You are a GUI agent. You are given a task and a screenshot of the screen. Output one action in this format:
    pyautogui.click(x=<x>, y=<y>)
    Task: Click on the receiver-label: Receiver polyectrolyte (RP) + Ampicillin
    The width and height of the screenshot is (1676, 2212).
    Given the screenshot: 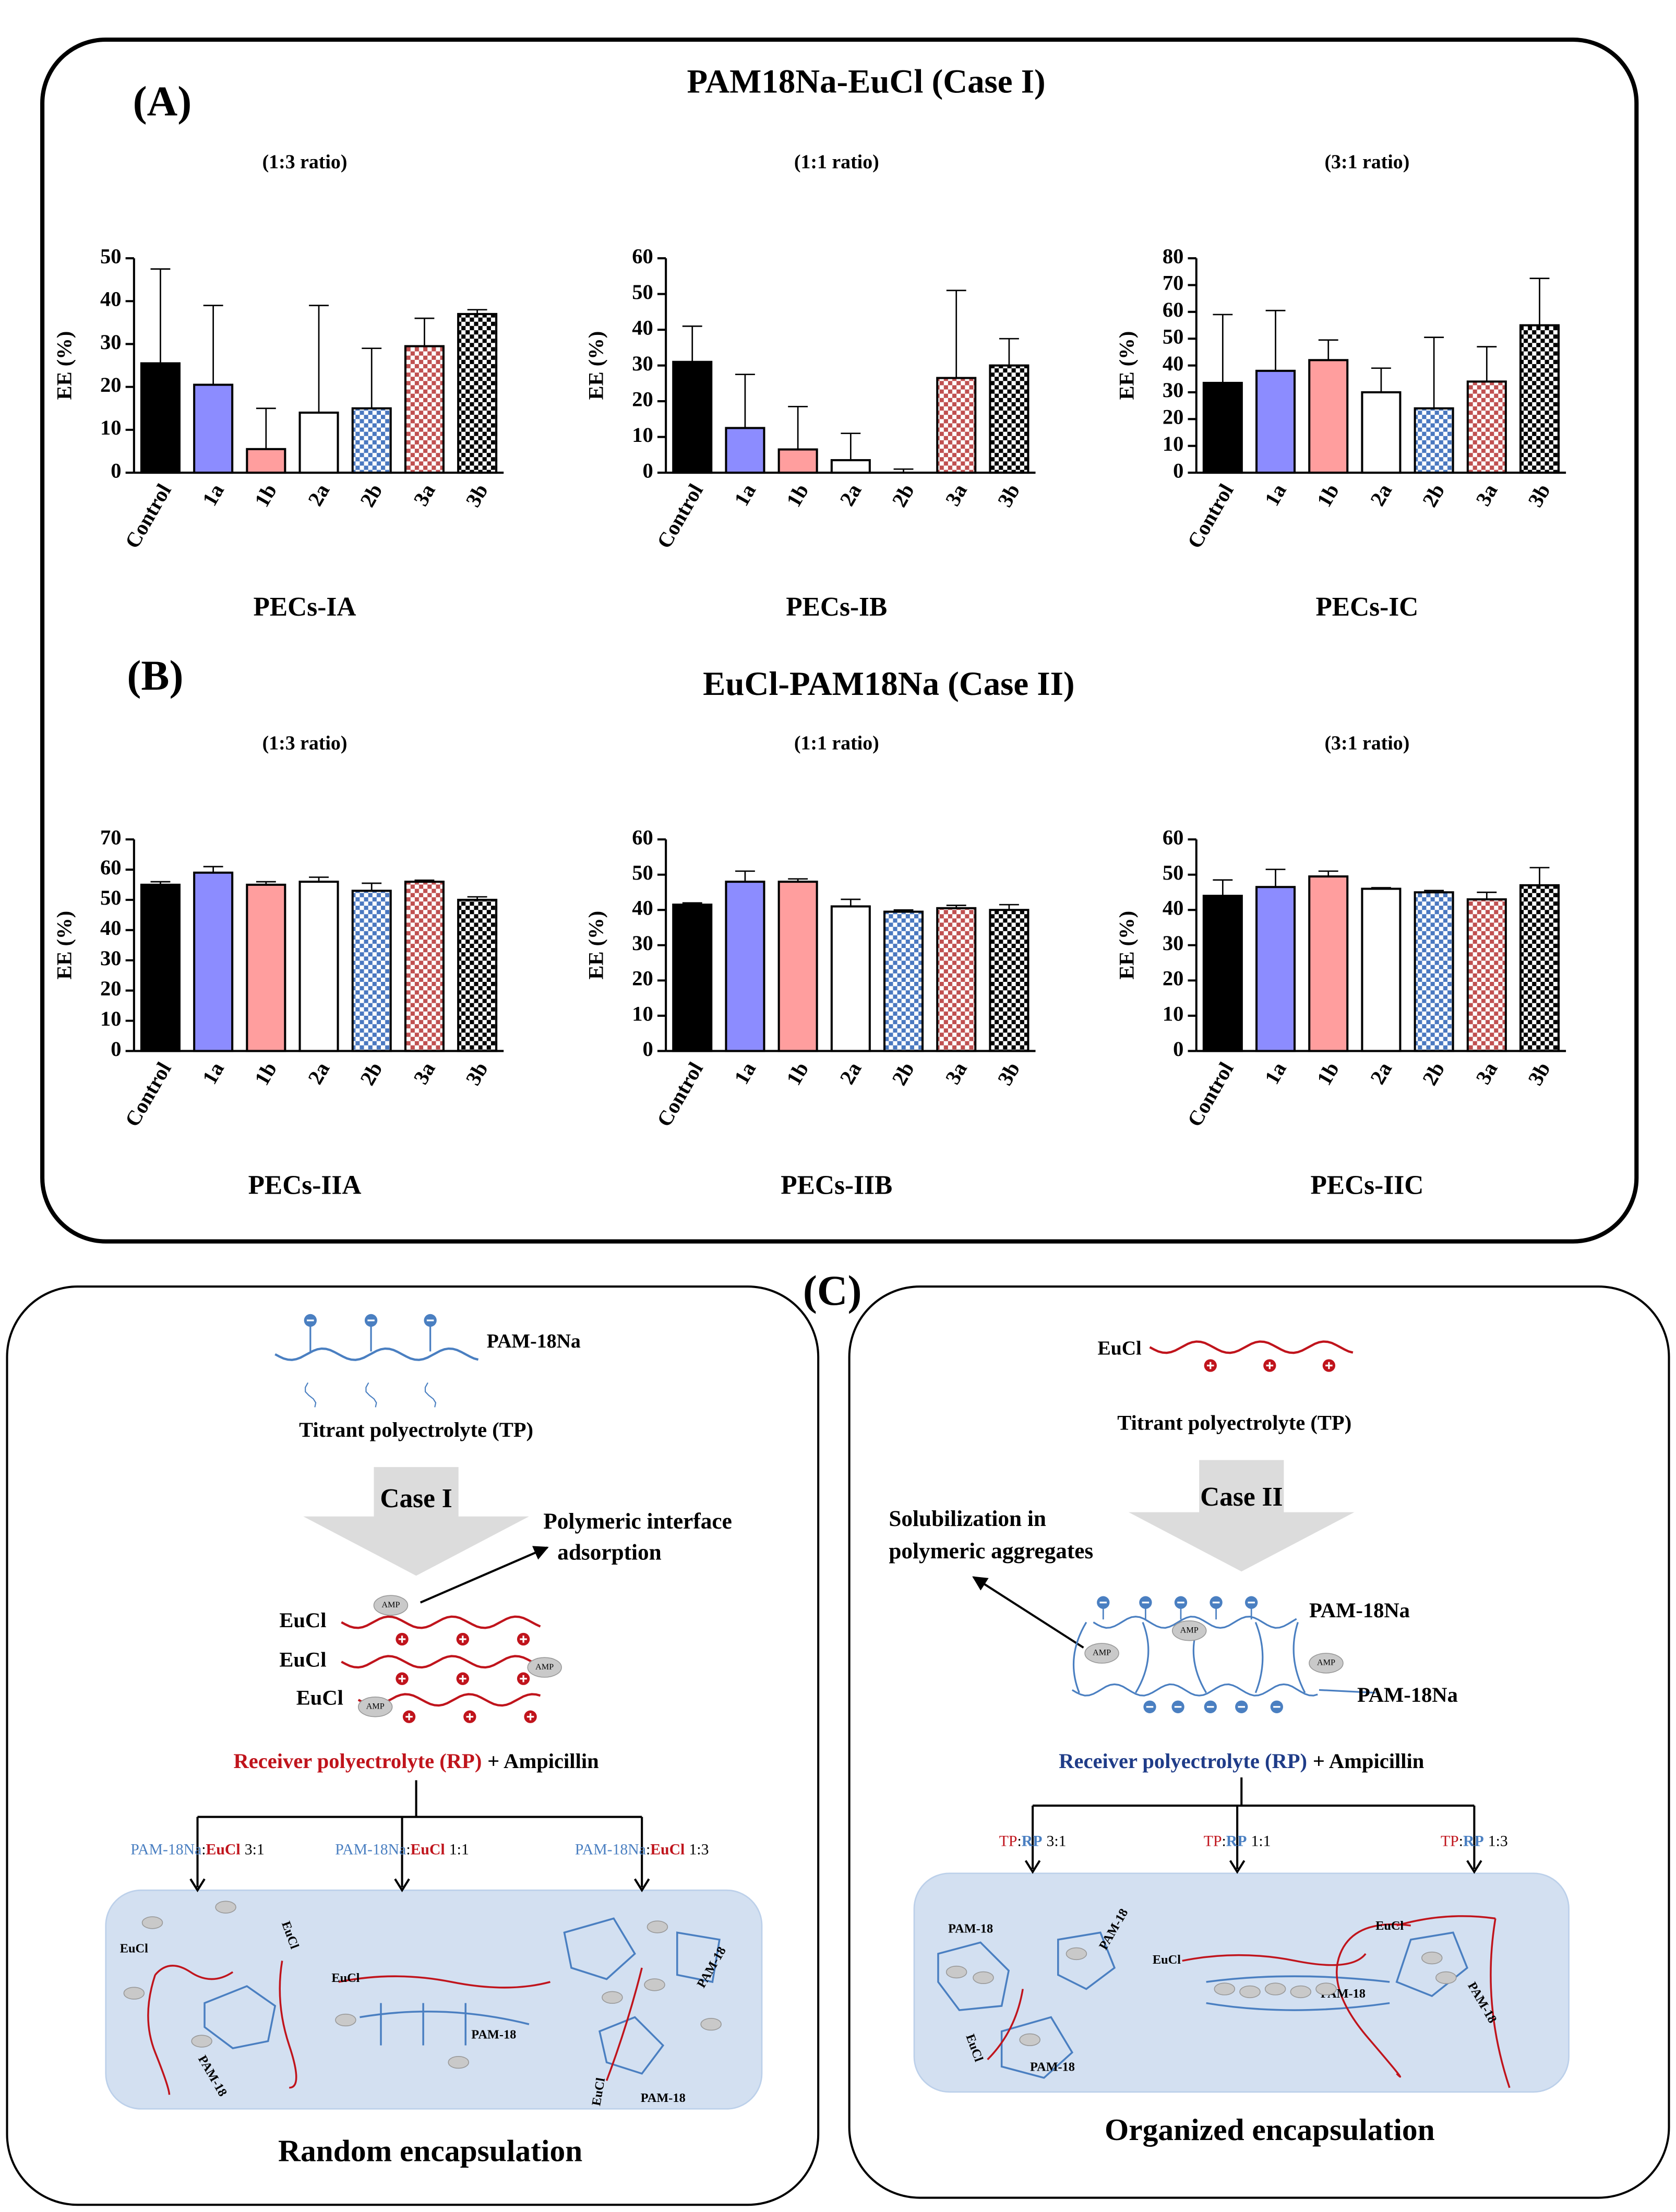 What is the action you would take?
    pyautogui.click(x=416, y=1761)
    